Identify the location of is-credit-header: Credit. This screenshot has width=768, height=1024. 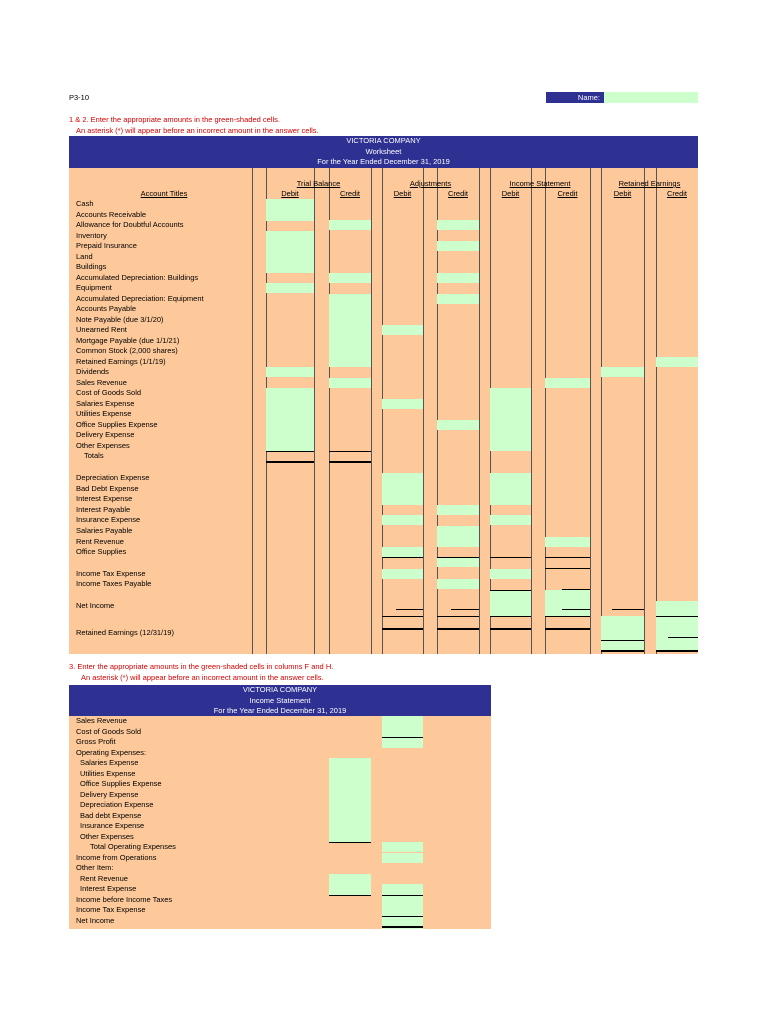
(567, 193).